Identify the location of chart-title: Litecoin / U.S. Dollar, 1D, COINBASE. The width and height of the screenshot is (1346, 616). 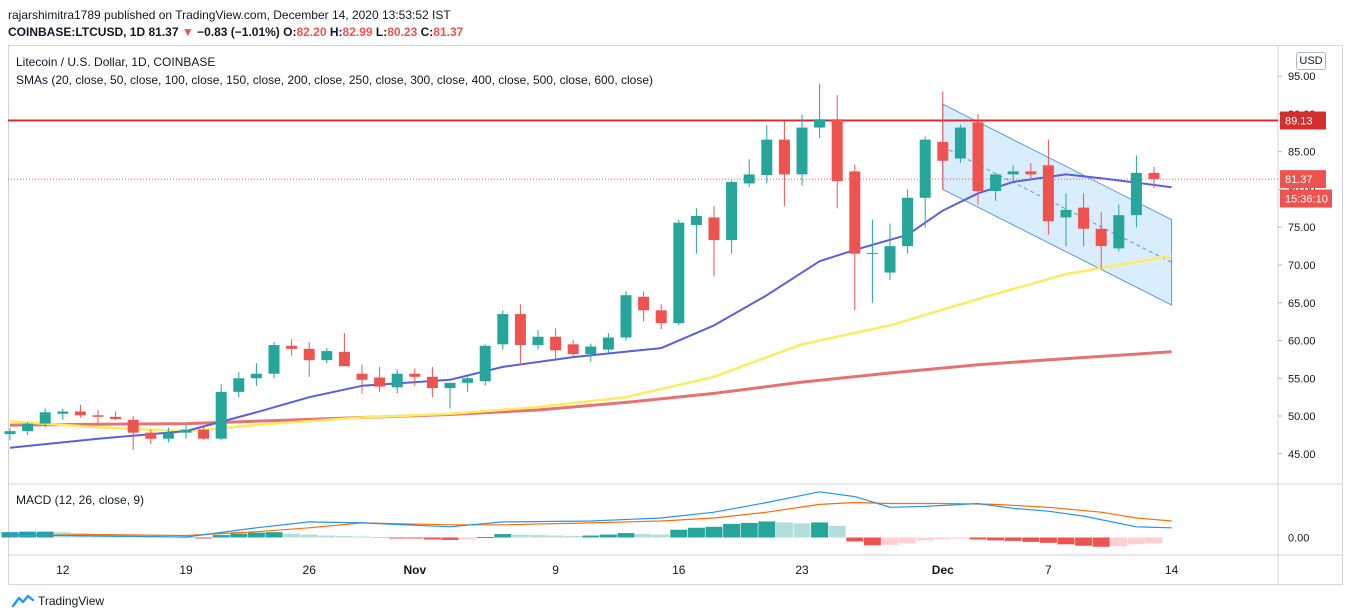
(116, 62).